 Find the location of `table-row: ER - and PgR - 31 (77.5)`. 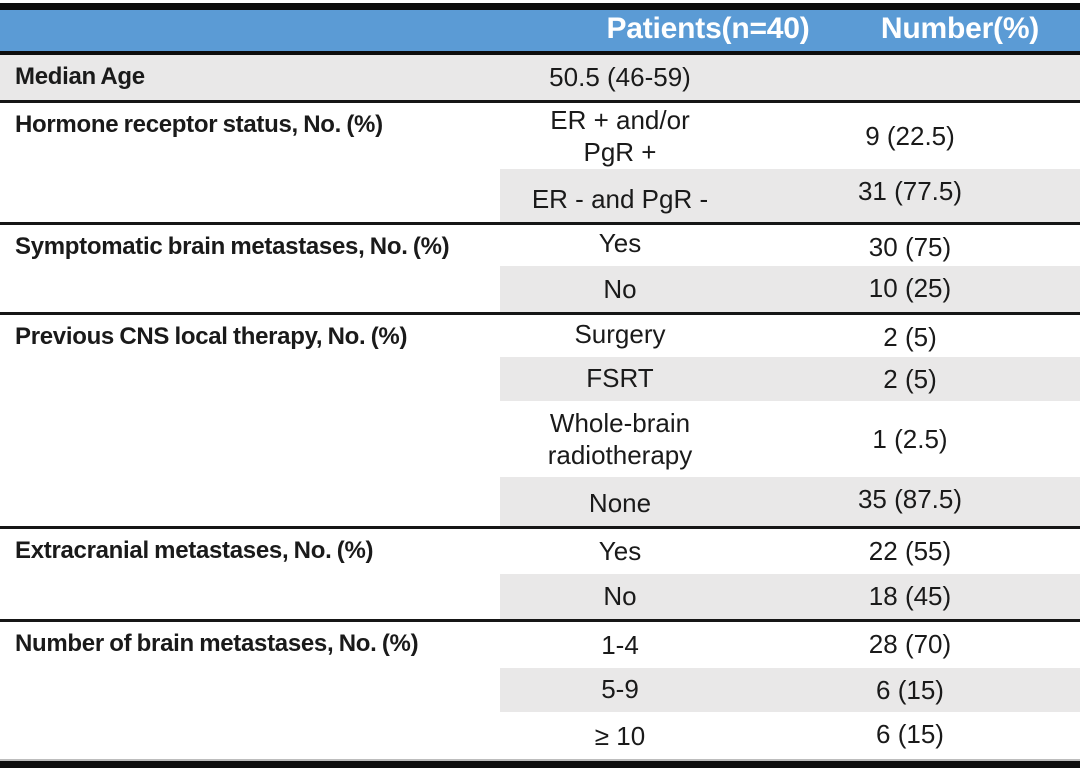

table-row: ER - and PgR - 31 (77.5) is located at coordinates (790, 195).